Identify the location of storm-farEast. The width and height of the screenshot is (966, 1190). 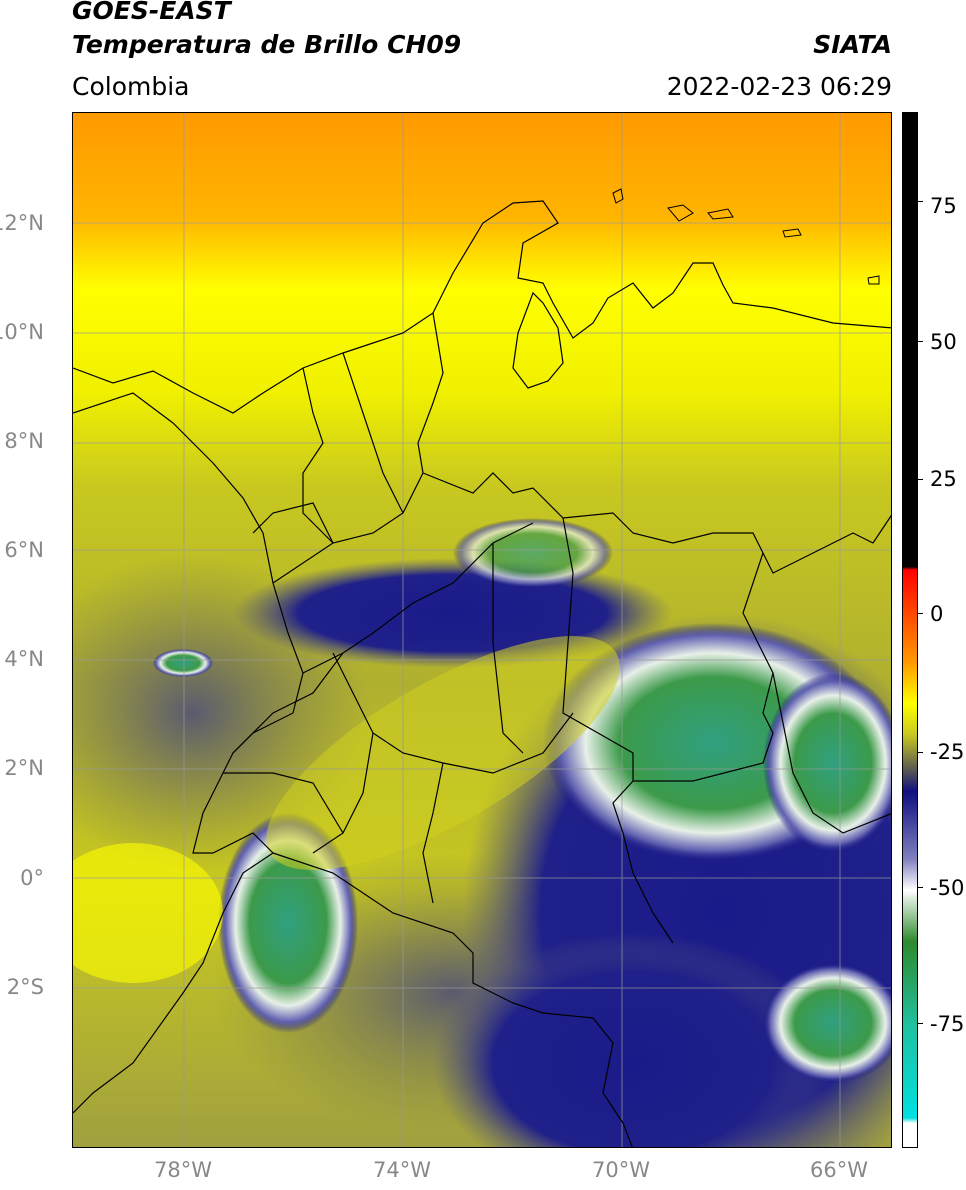
(827, 763).